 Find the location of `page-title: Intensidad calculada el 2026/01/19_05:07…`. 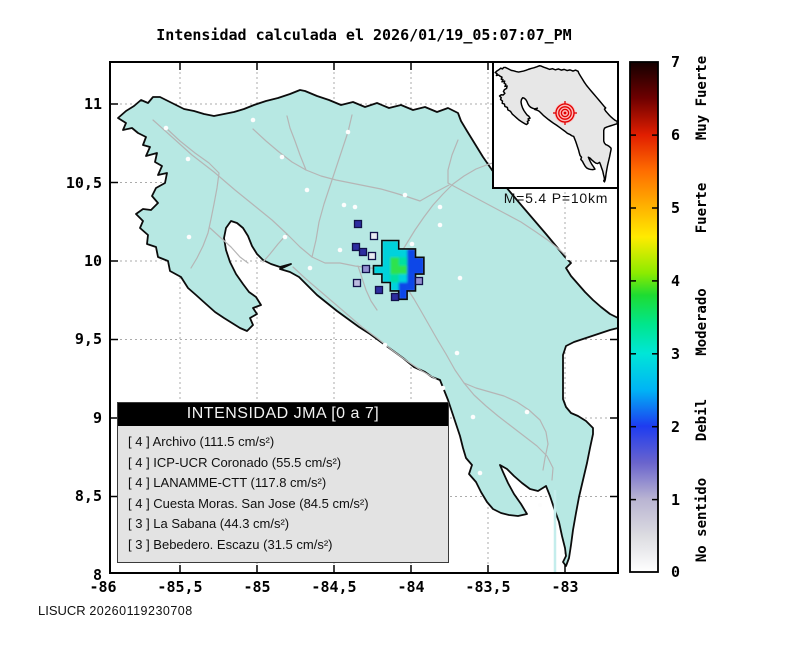

page-title: Intensidad calculada el 2026/01/19_05:07… is located at coordinates (364, 35).